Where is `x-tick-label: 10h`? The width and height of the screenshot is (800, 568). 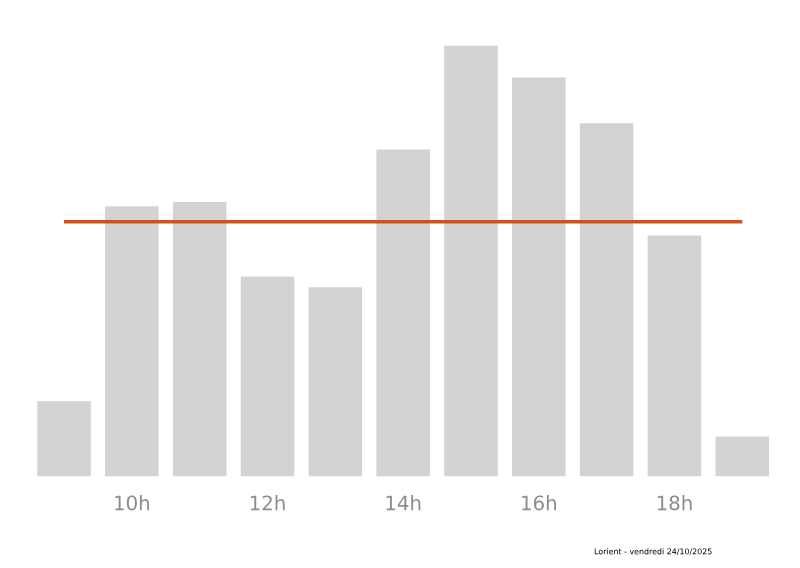
x-tick-label: 10h is located at coordinates (132, 503).